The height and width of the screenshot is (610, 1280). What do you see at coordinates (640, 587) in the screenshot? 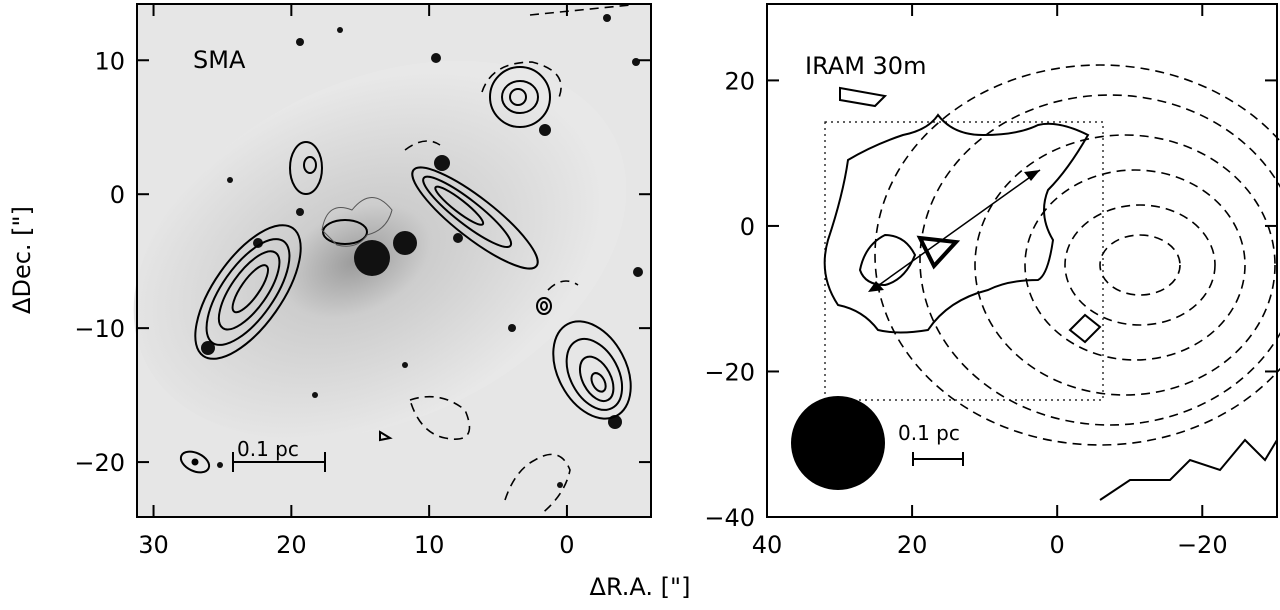
I see `x-axis-label: ΔR.A. ["]` at bounding box center [640, 587].